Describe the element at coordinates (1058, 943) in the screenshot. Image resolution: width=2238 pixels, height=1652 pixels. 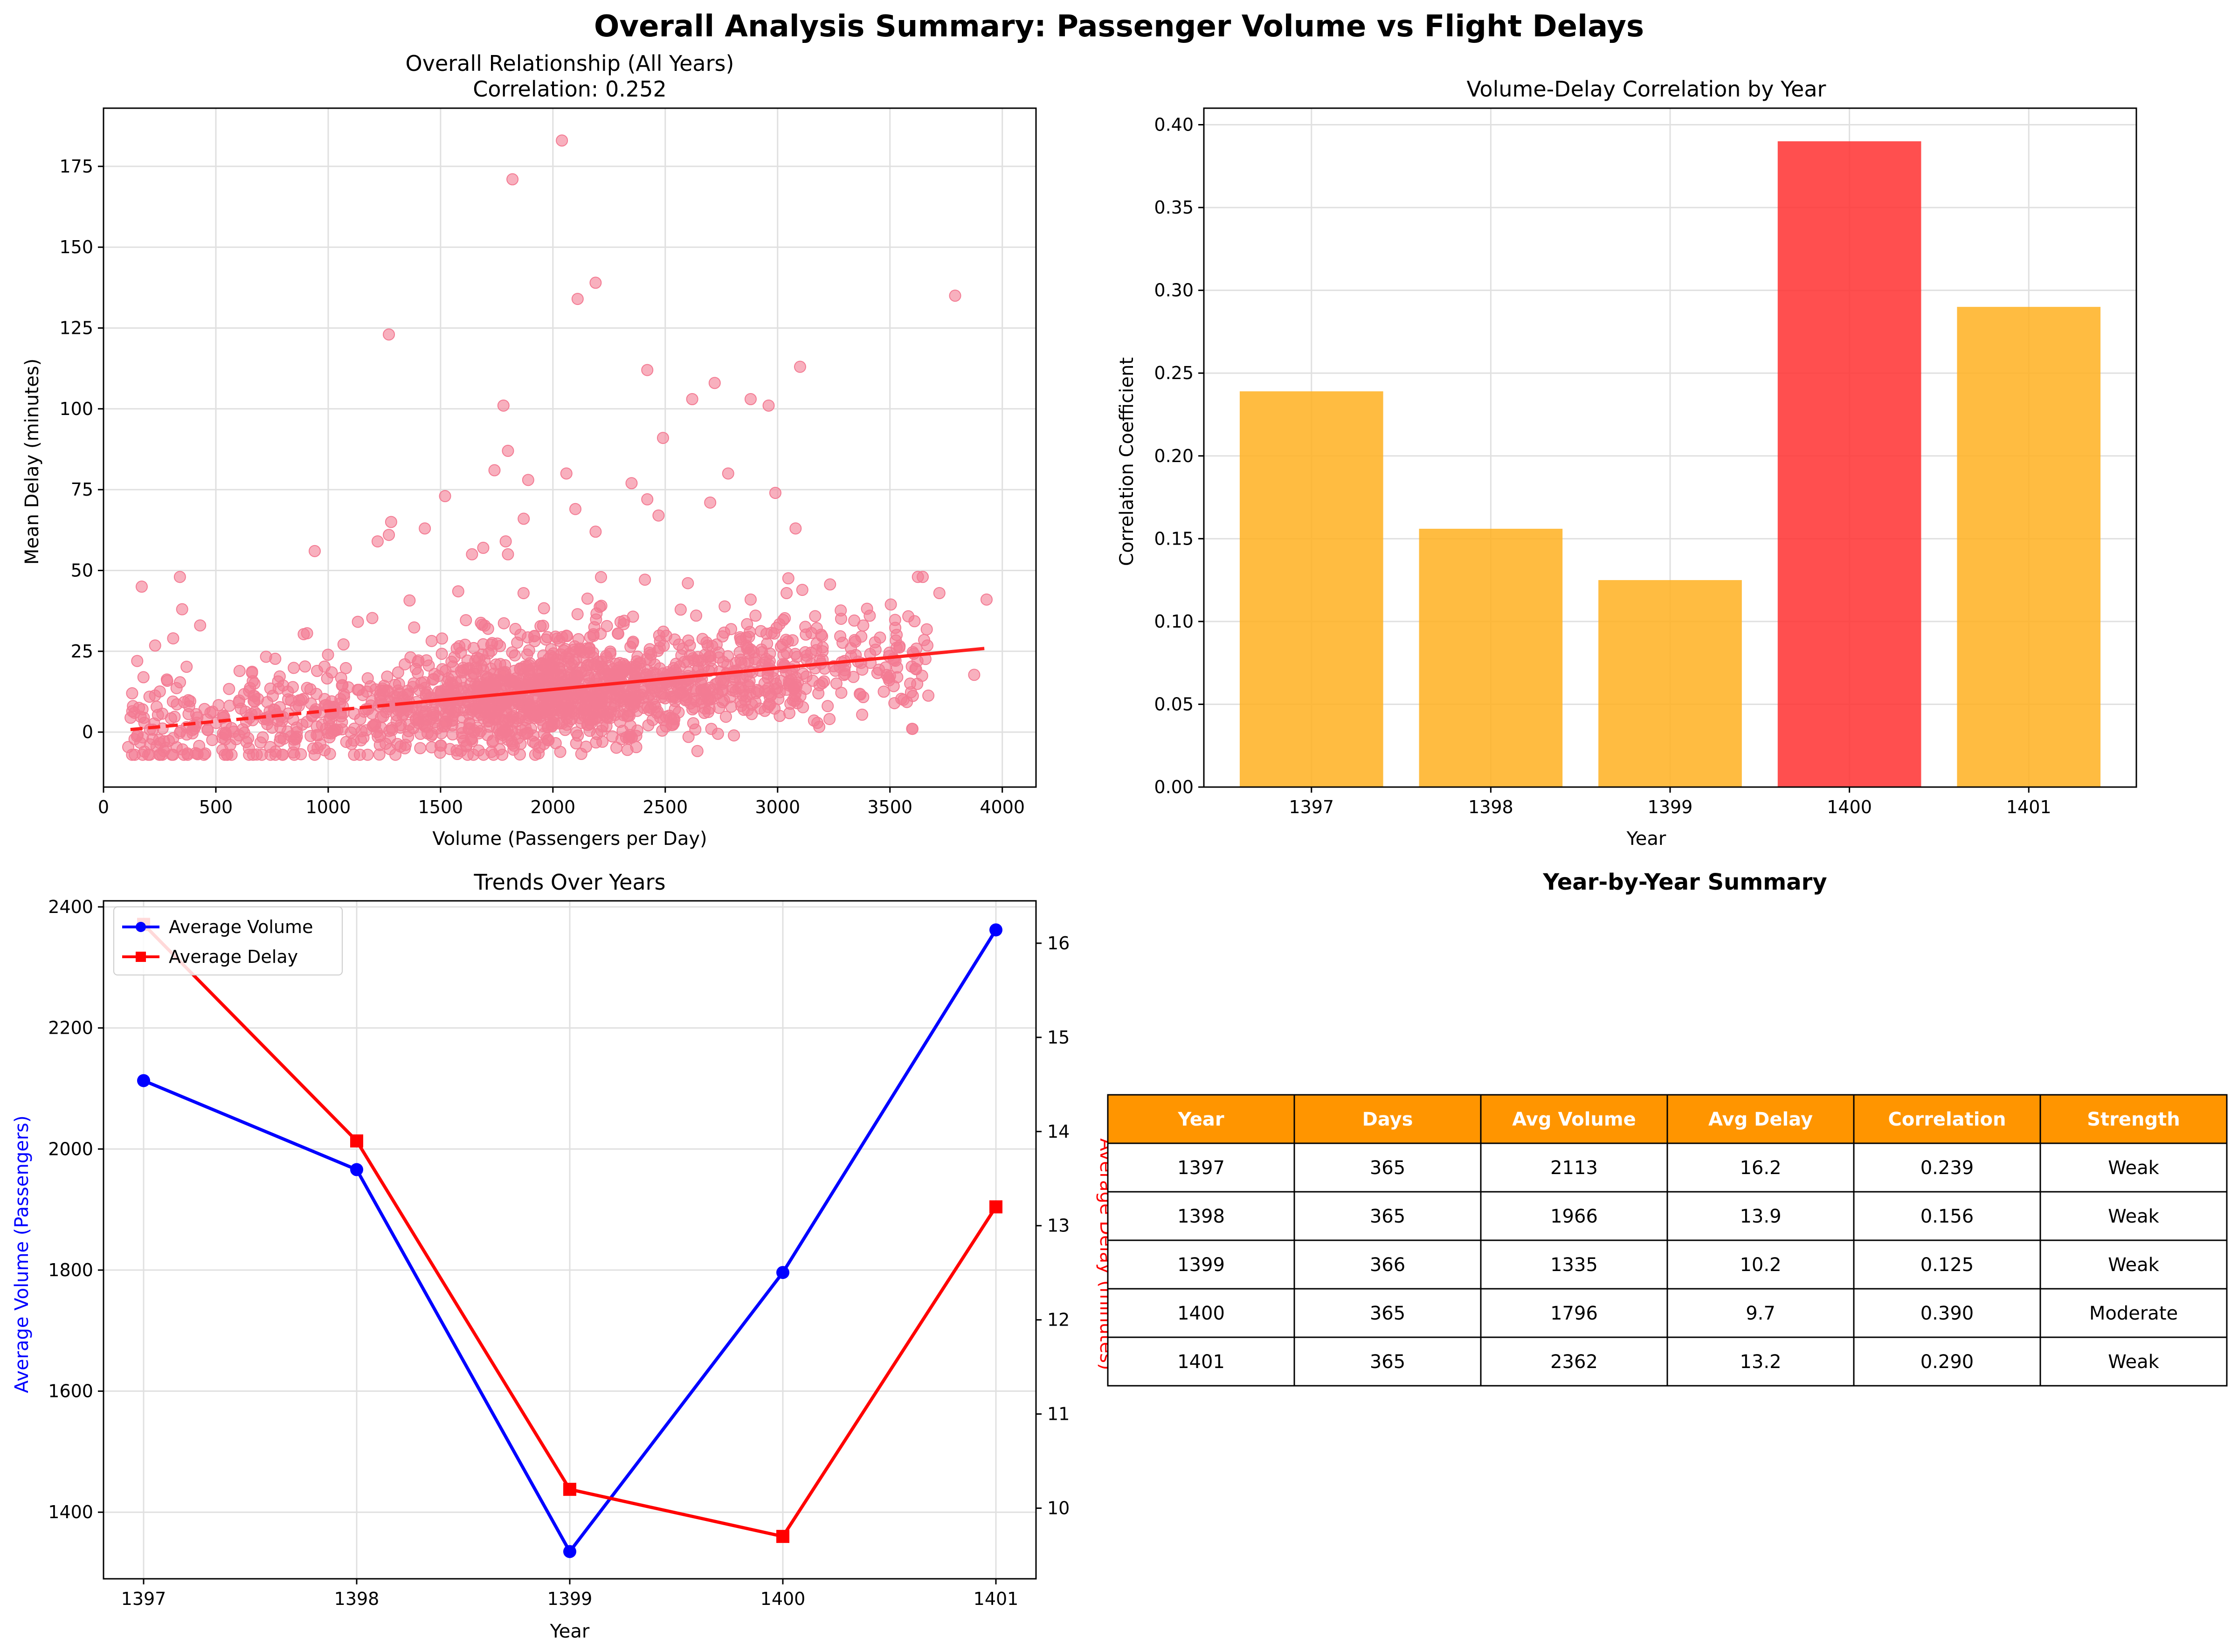
I see `trend-right-tick-label: 16` at that location.